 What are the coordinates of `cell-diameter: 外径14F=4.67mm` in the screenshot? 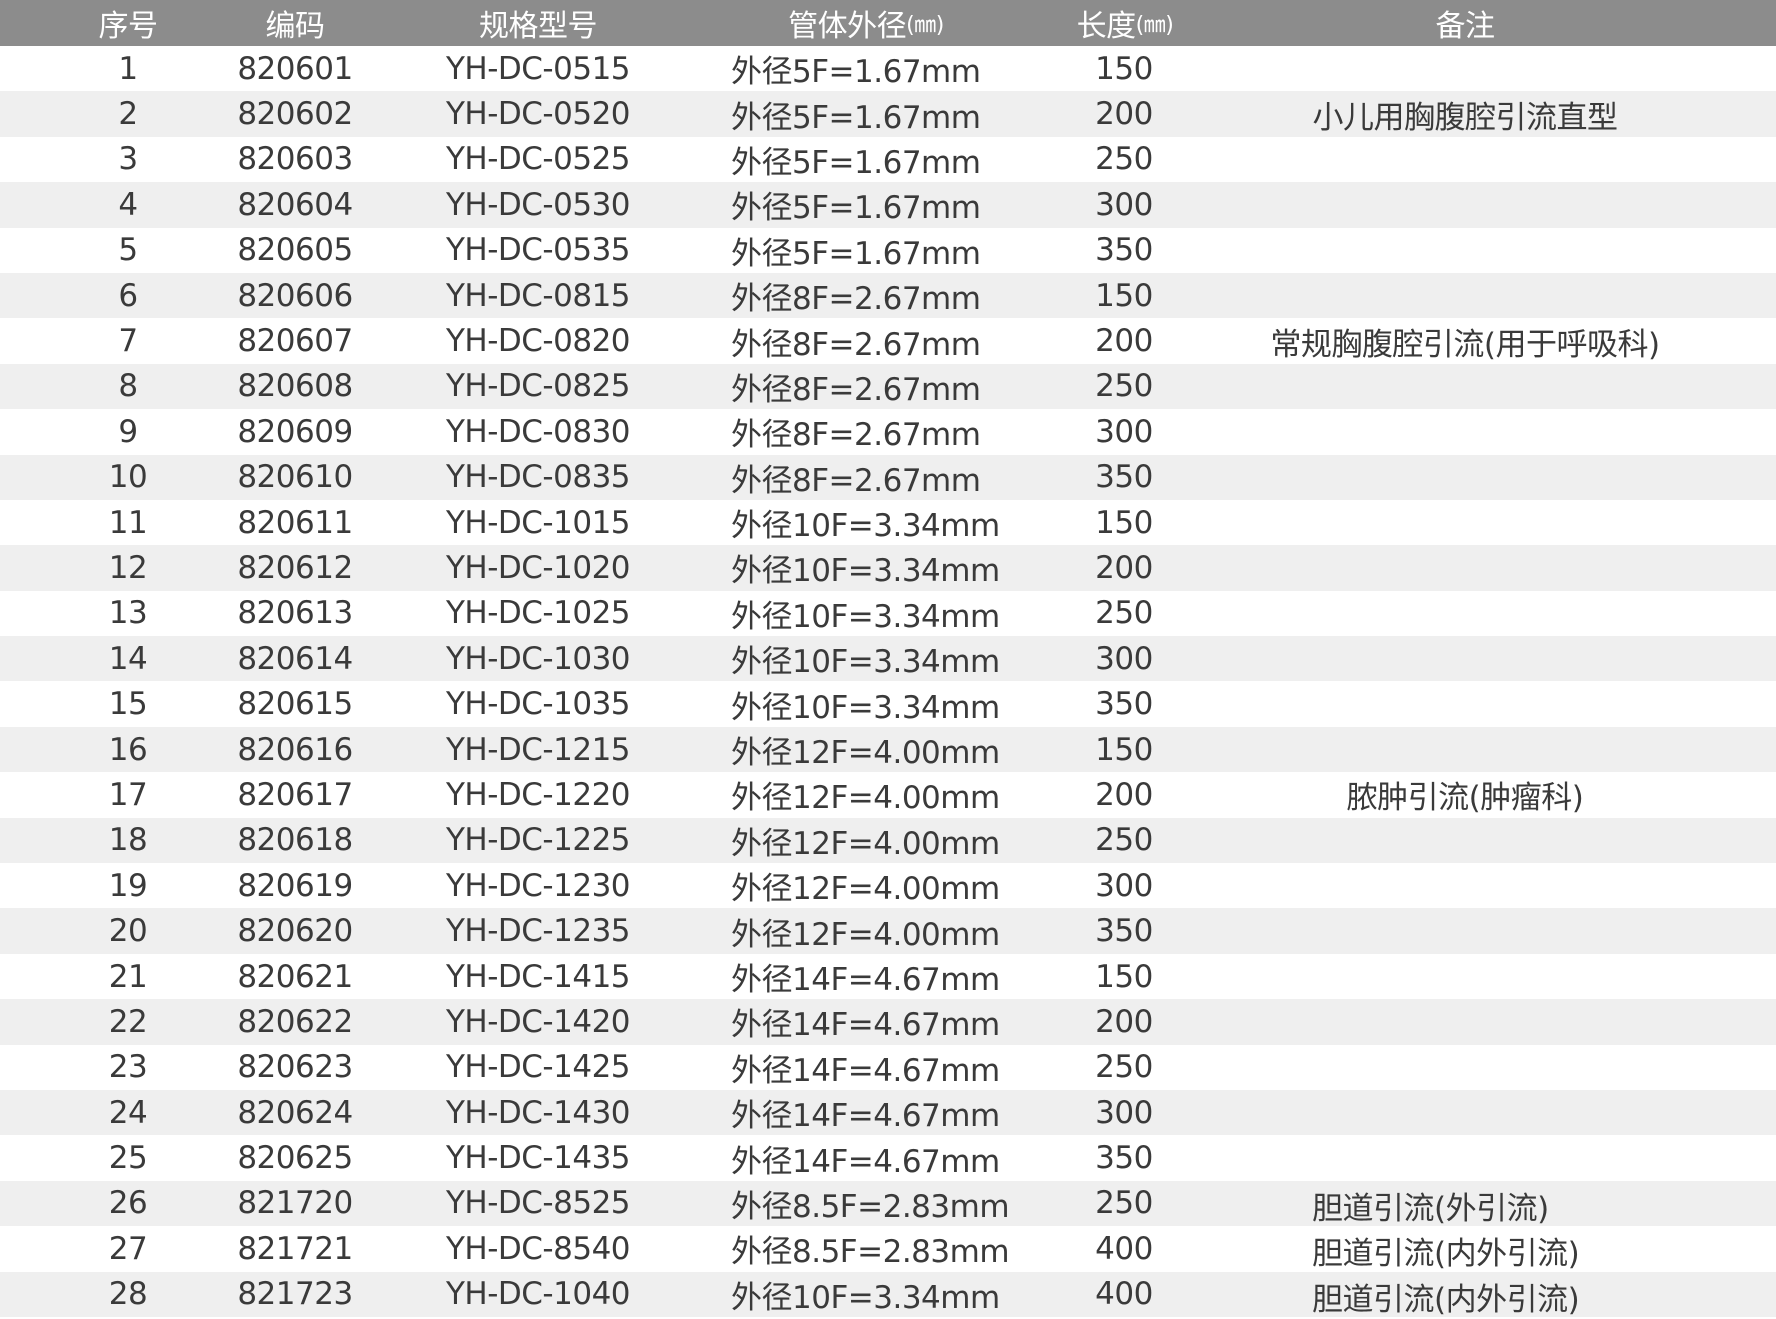 It's located at (865, 980).